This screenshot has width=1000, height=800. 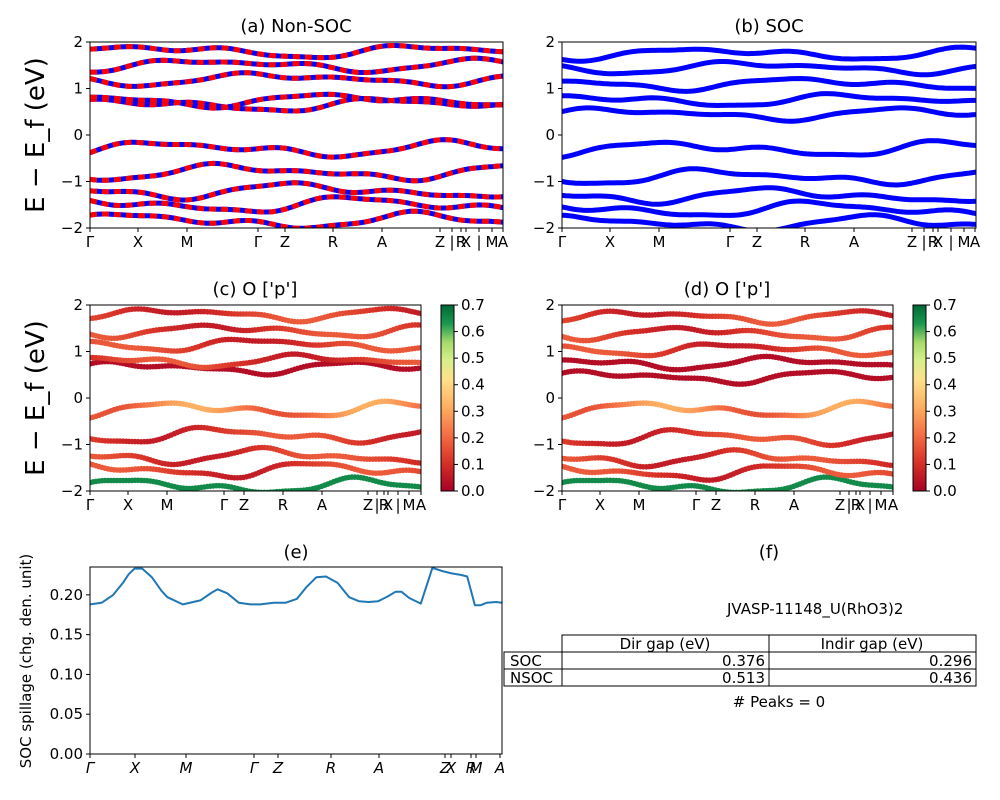 What do you see at coordinates (283, 505) in the screenshot?
I see `panel-c-xtick: R` at bounding box center [283, 505].